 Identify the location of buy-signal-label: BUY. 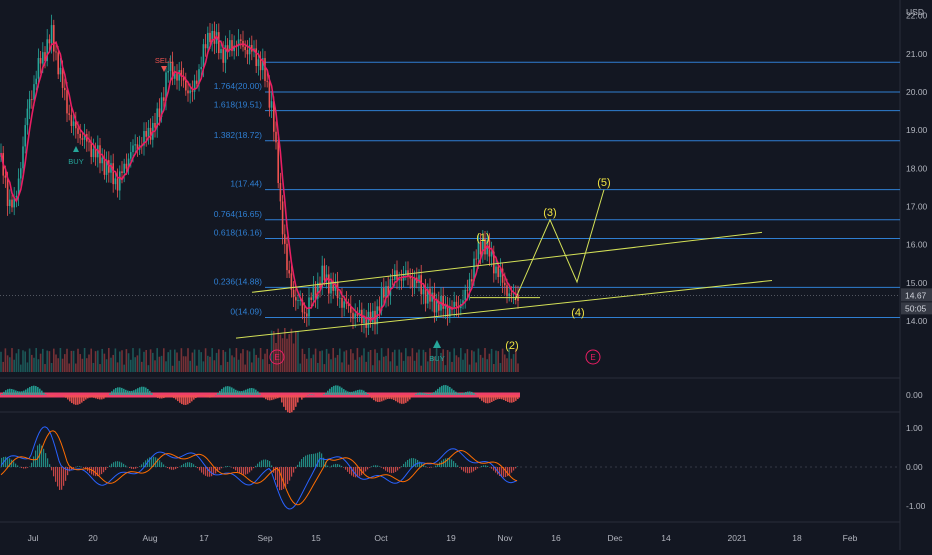
(75, 161).